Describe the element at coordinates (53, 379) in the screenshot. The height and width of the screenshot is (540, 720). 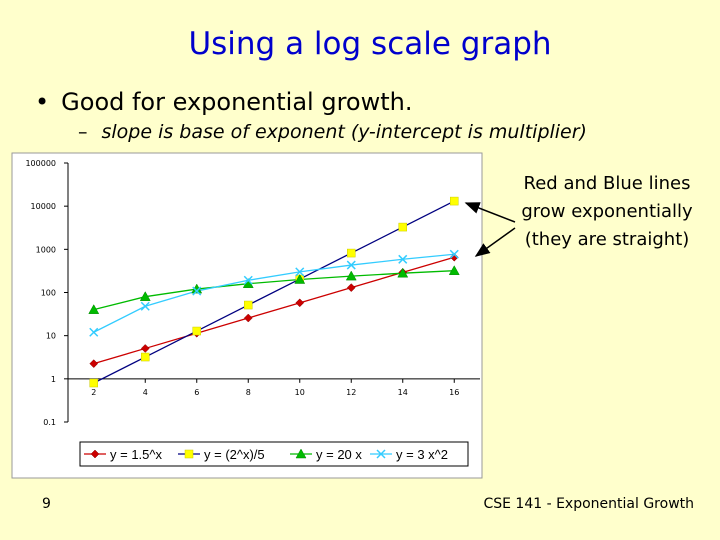
I see `y-tick-label: 1` at that location.